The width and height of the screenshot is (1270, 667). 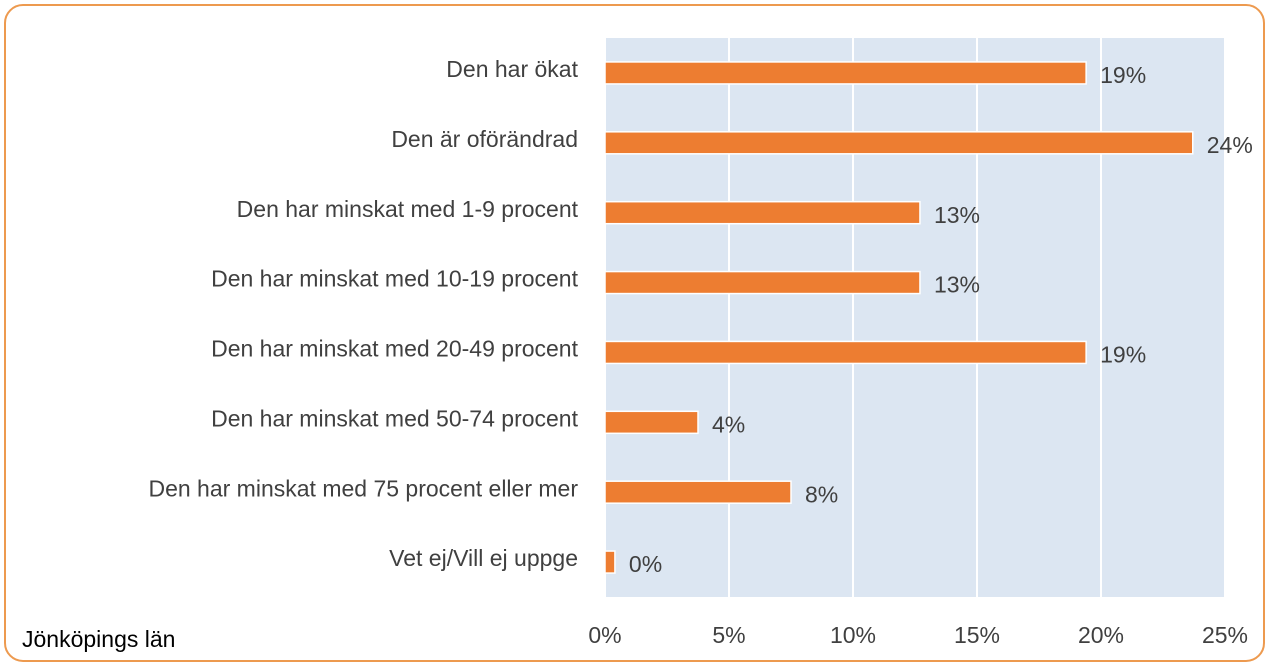 I want to click on y-tick-label: Den är oförändrad, so click(x=484, y=139).